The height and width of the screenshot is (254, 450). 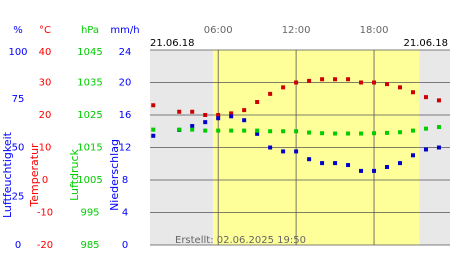 I want to click on y-tick-label: 1005, so click(x=89, y=180).